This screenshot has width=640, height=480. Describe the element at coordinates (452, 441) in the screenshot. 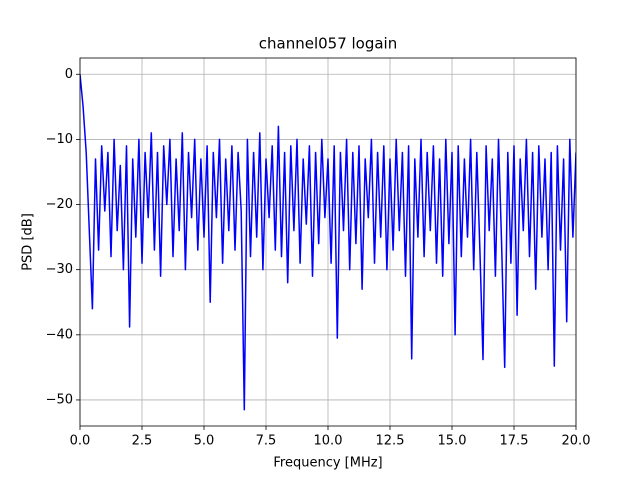

I see `x-tick-label: 15.0` at that location.